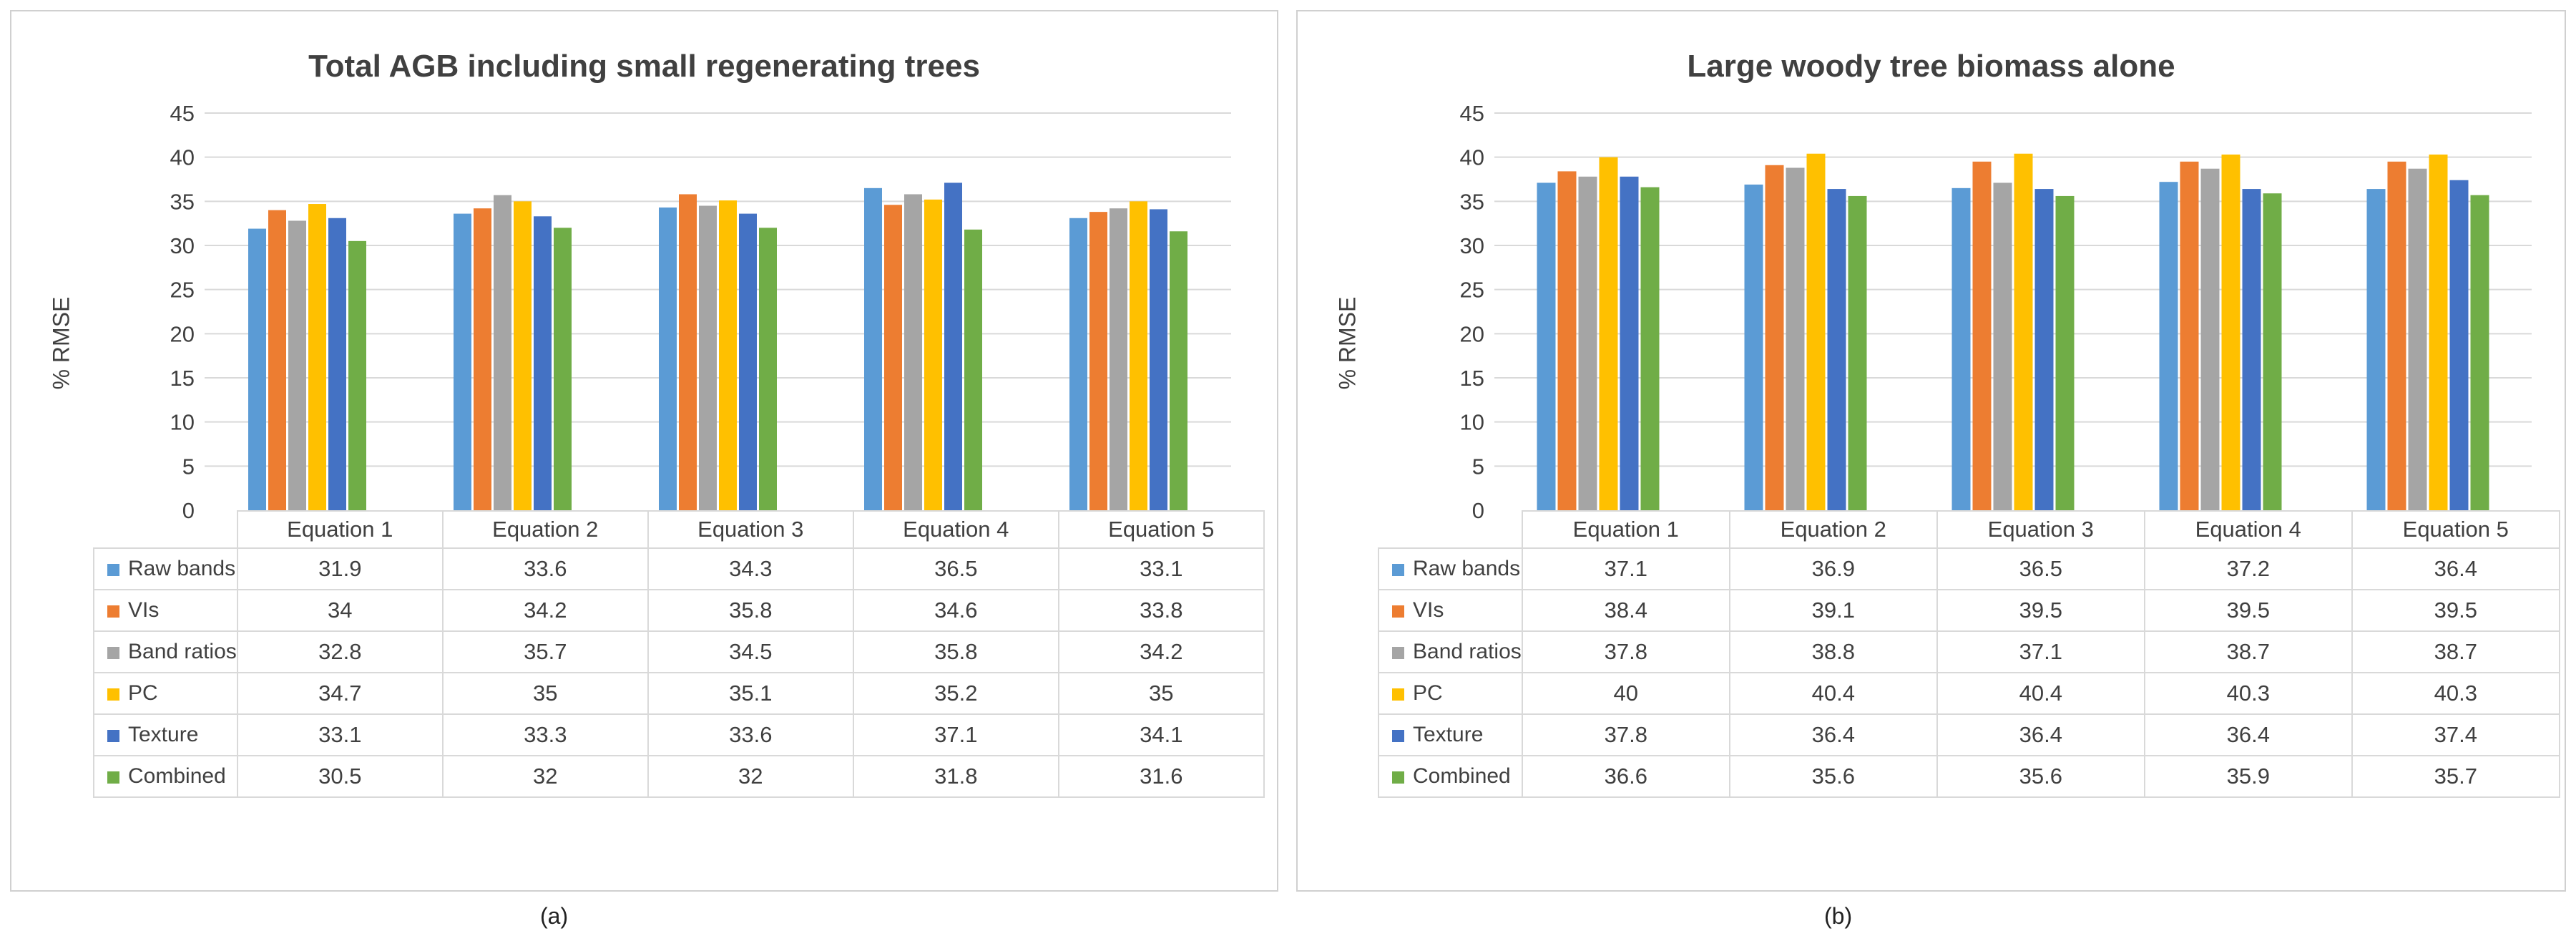  What do you see at coordinates (1161, 568) in the screenshot?
I see `data-label: 33.1` at bounding box center [1161, 568].